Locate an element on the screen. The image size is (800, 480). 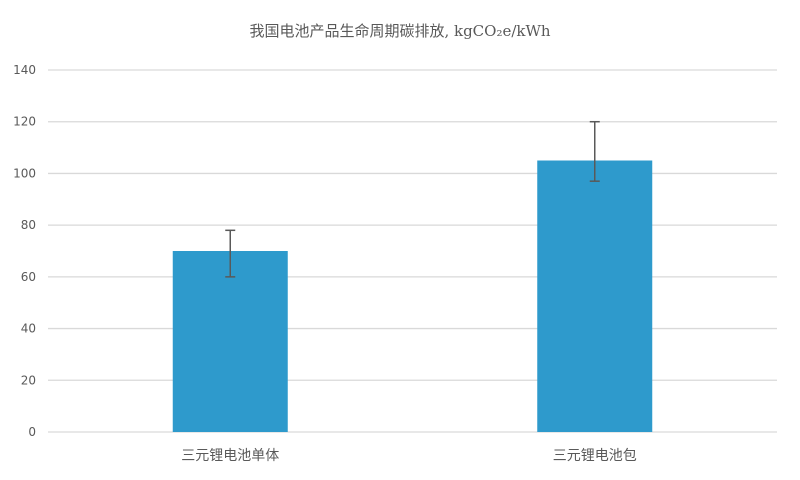
y-tick-label: 40 is located at coordinates (28, 329).